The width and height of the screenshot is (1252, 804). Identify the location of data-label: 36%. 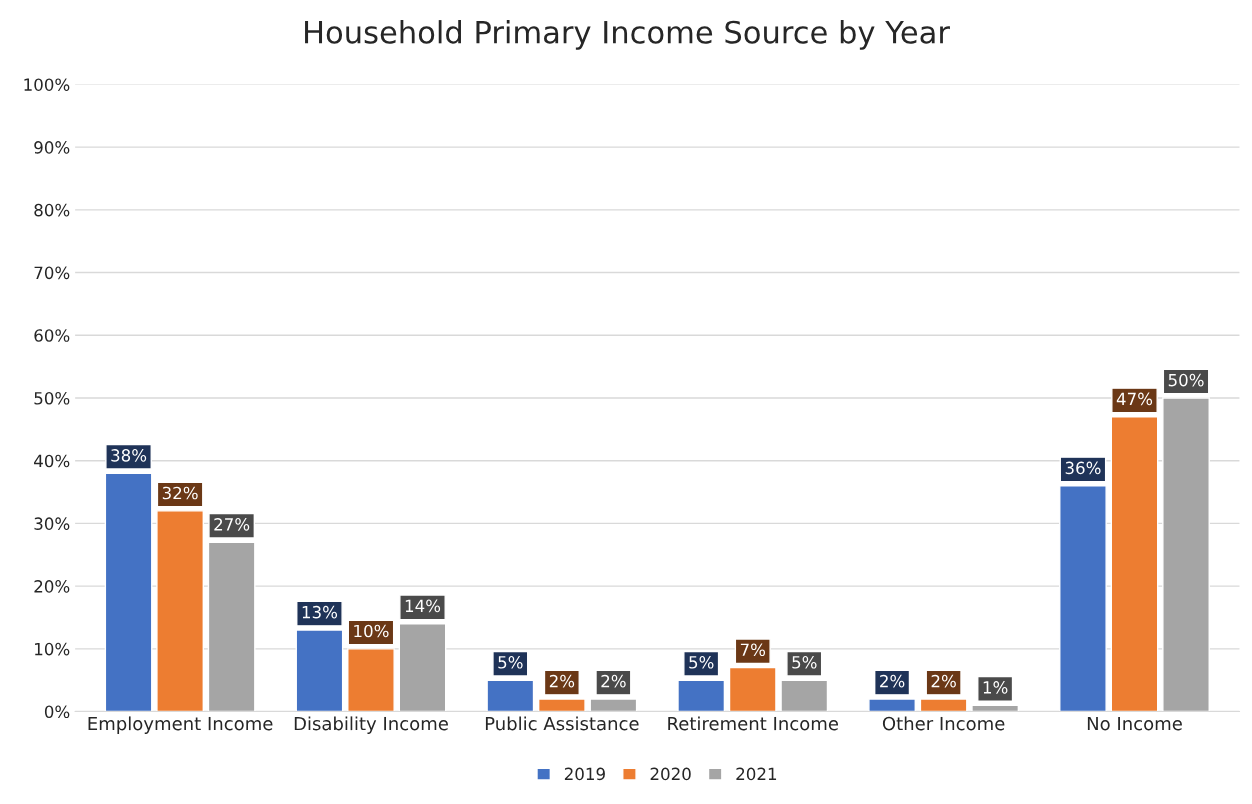
(1083, 468).